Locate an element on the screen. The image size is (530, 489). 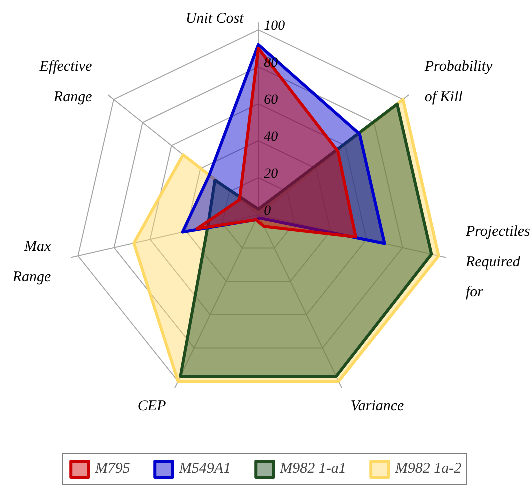
spoke-label: CEP is located at coordinates (152, 406).